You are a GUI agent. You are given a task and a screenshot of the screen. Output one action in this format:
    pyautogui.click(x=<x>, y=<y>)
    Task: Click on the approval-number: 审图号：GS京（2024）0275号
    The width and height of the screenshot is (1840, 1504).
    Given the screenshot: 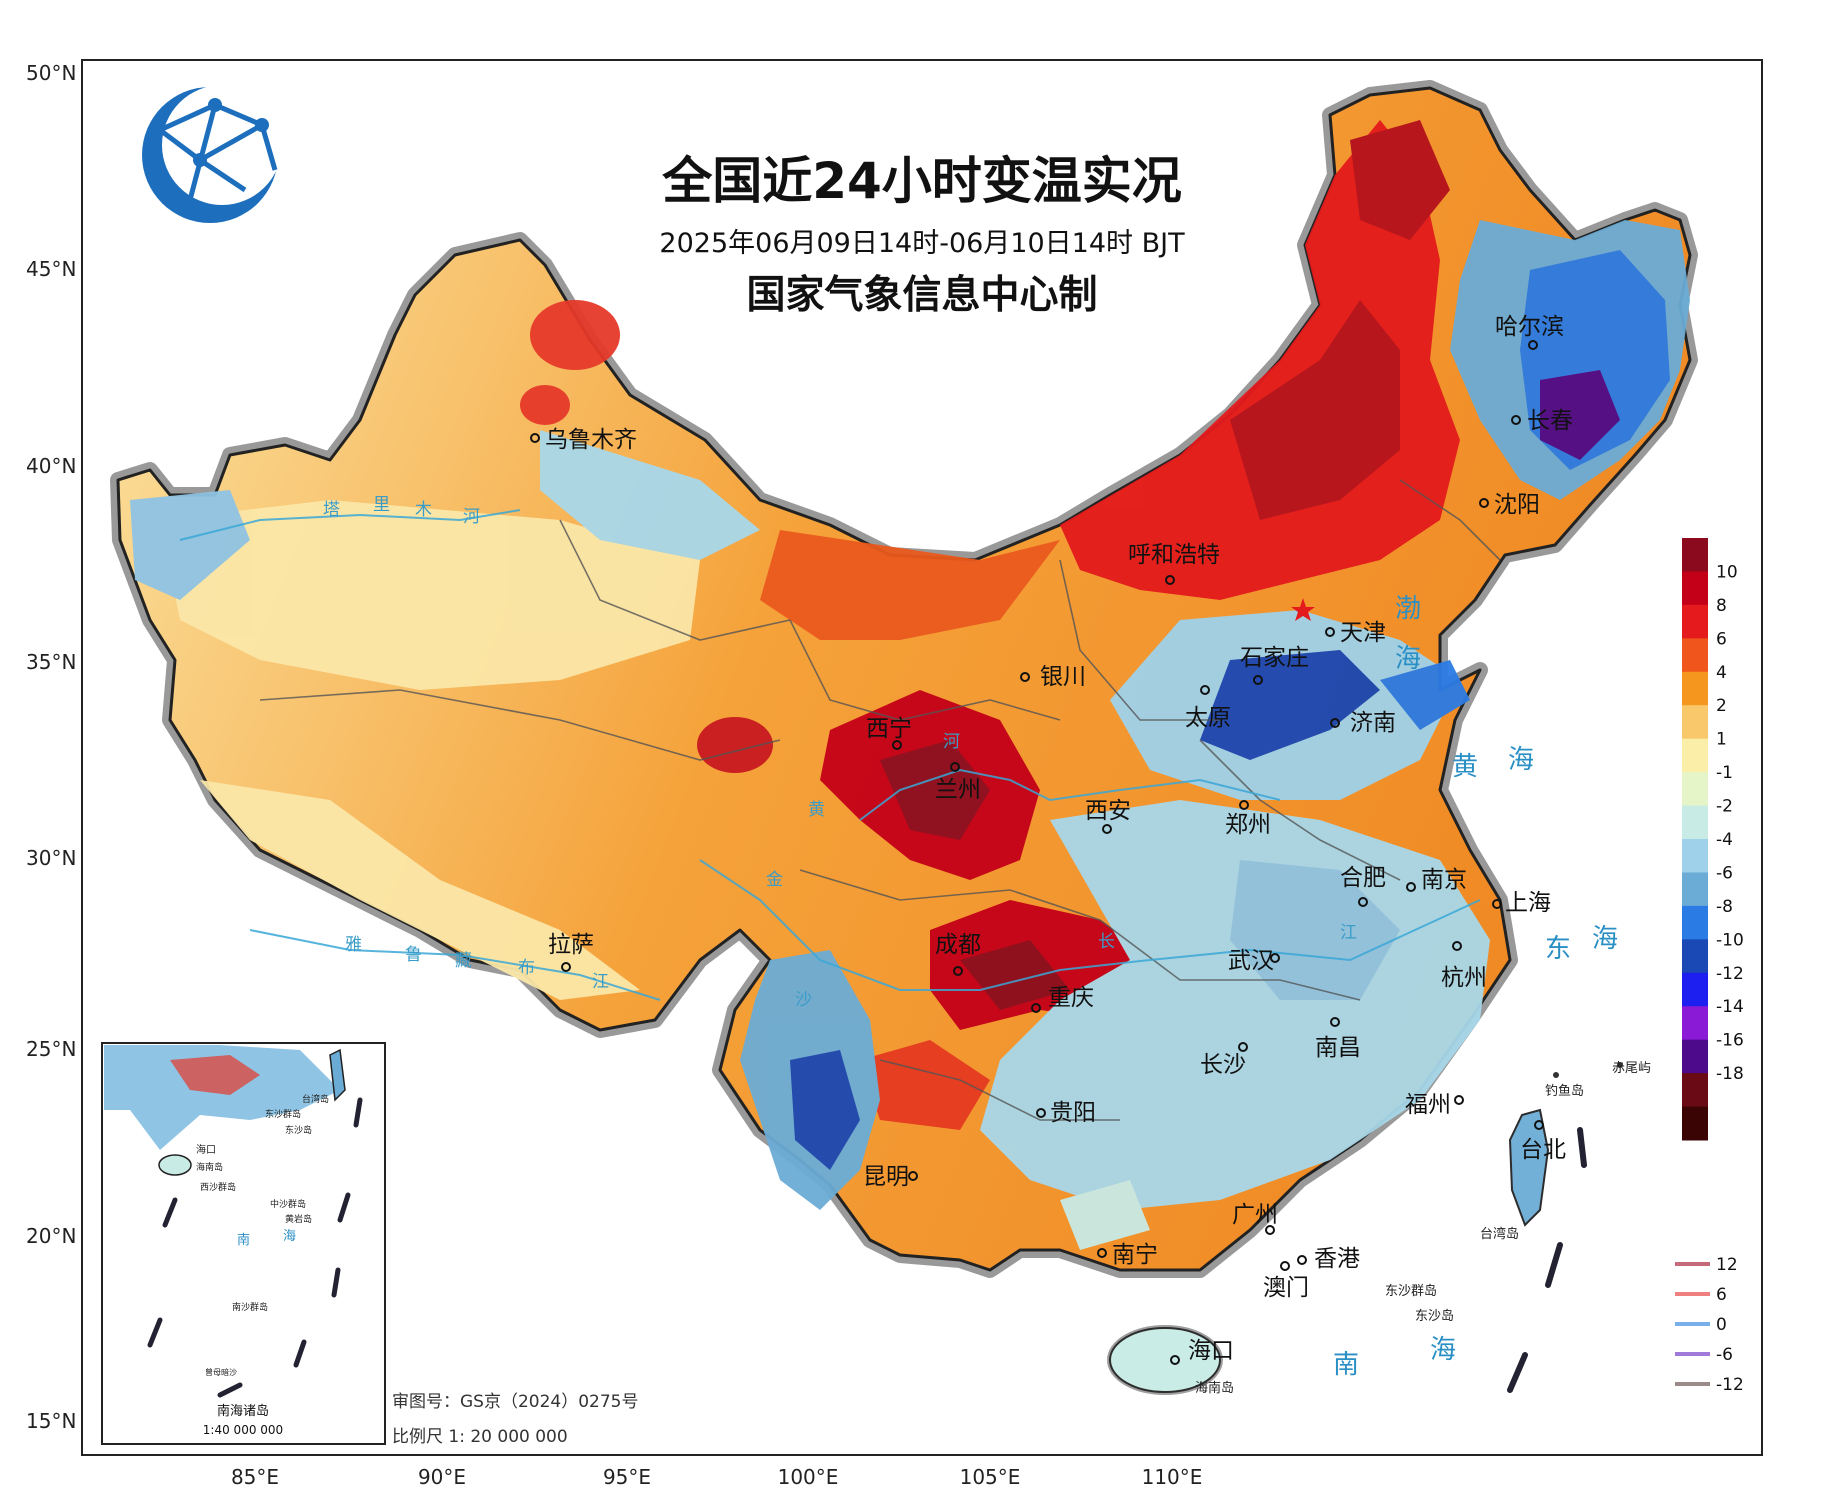 What is the action you would take?
    pyautogui.click(x=515, y=1402)
    